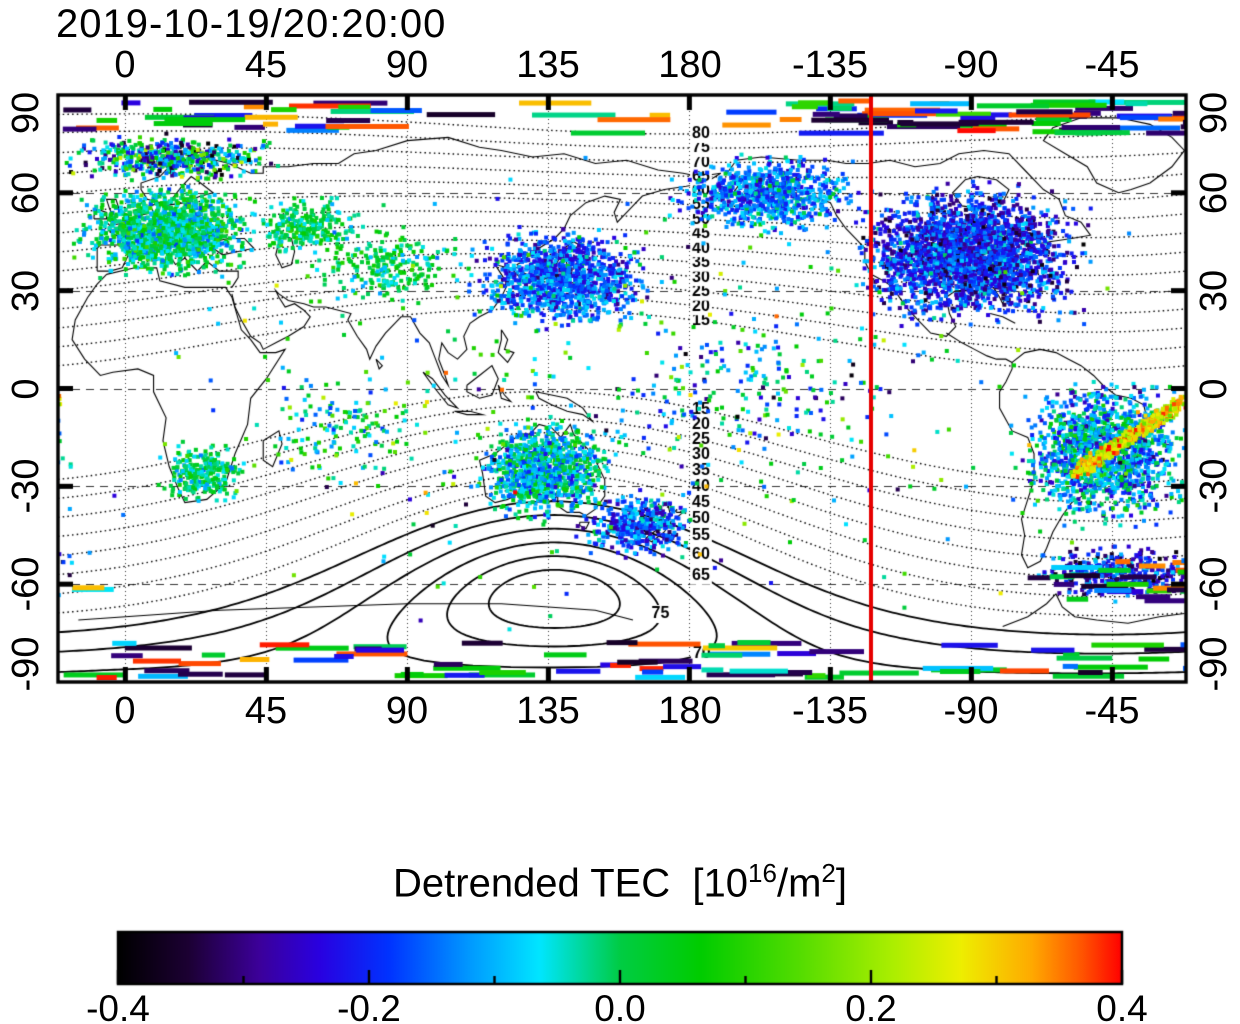 This screenshot has width=1240, height=1024. What do you see at coordinates (828, 873) in the screenshot?
I see `colorbar-title-exponent2: 2` at bounding box center [828, 873].